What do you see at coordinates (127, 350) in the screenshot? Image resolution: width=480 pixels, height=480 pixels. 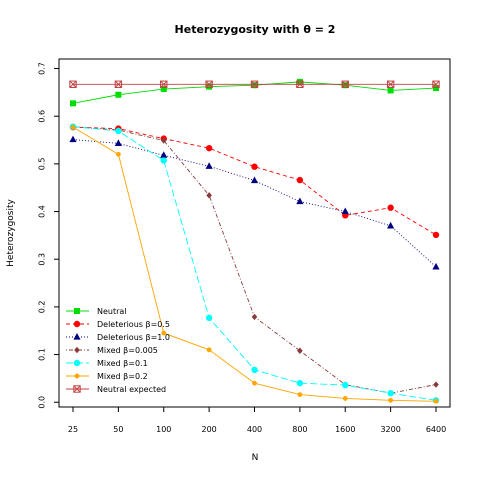 I see `legend-label: Mixed β=0.005` at bounding box center [127, 350].